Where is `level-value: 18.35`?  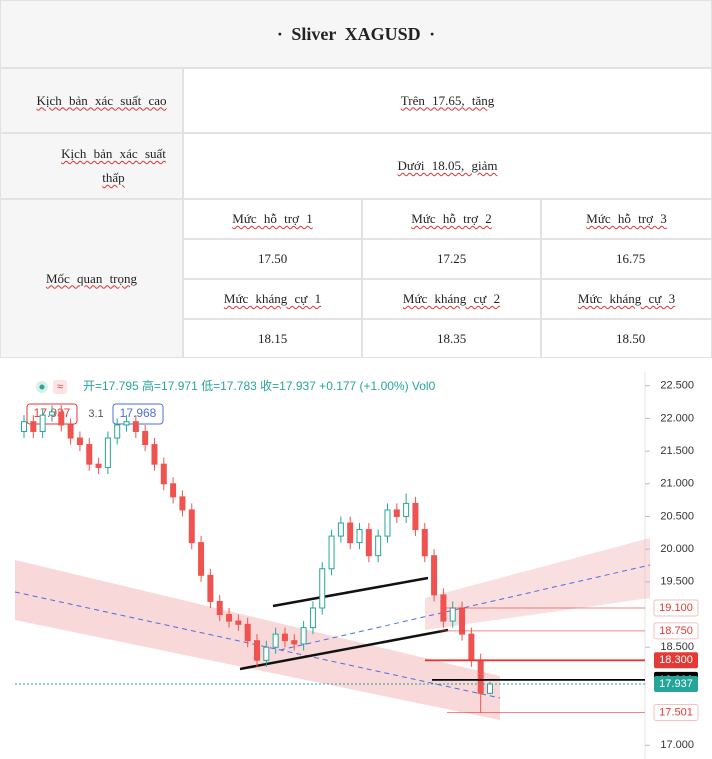
level-value: 18.35 is located at coordinates (451, 338).